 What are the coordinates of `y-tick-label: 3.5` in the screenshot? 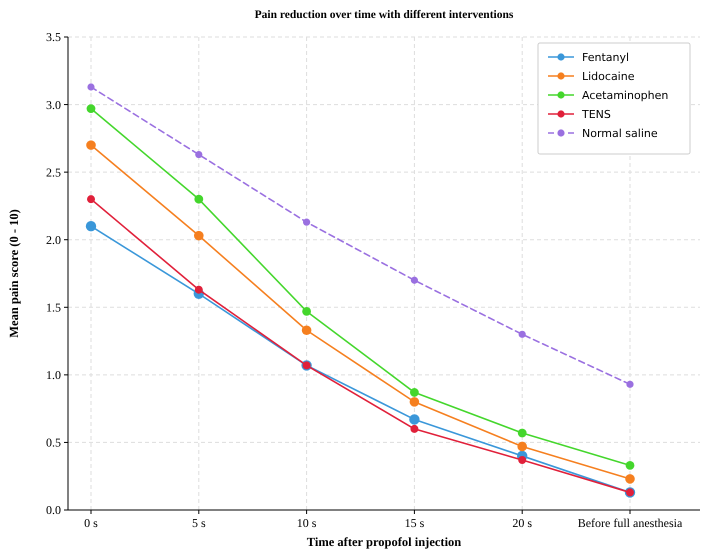 It's located at (53, 37).